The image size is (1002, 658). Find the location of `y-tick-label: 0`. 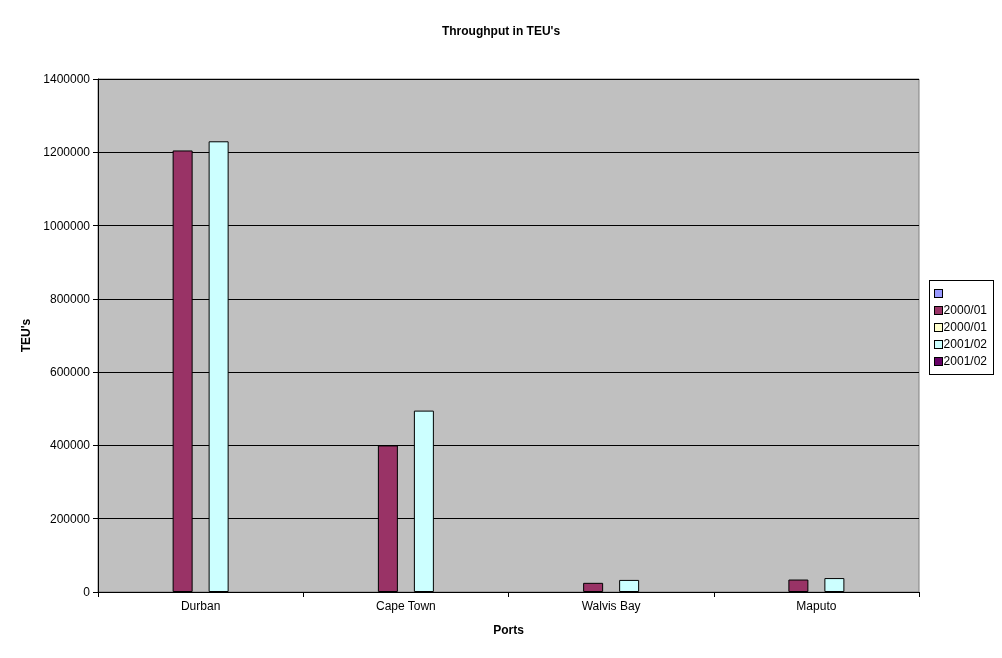

y-tick-label: 0 is located at coordinates (87, 592).